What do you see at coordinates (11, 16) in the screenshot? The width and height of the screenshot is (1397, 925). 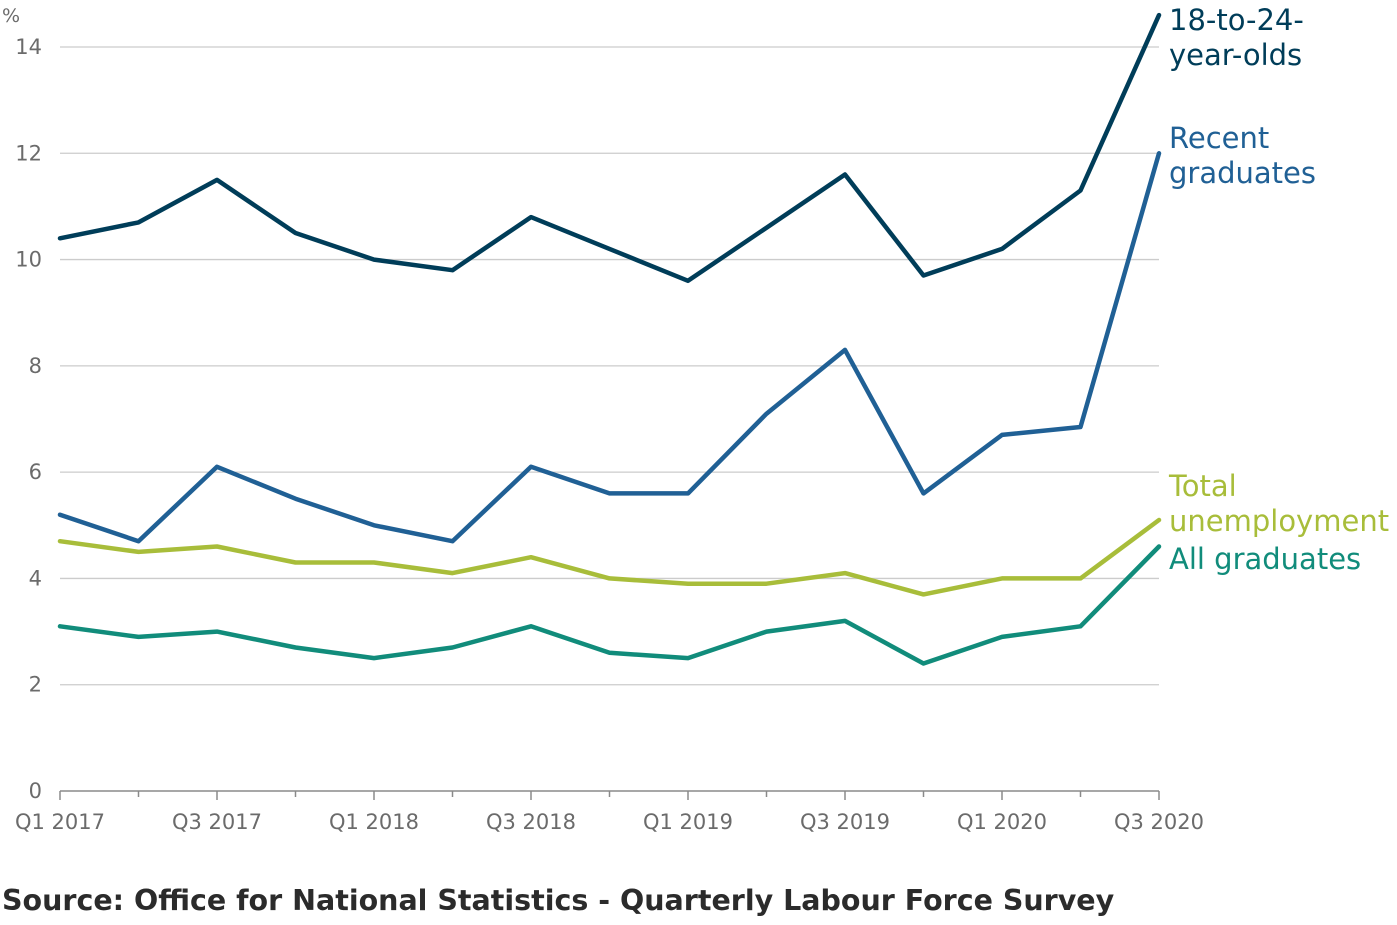 I see `y-axis-unit: %` at bounding box center [11, 16].